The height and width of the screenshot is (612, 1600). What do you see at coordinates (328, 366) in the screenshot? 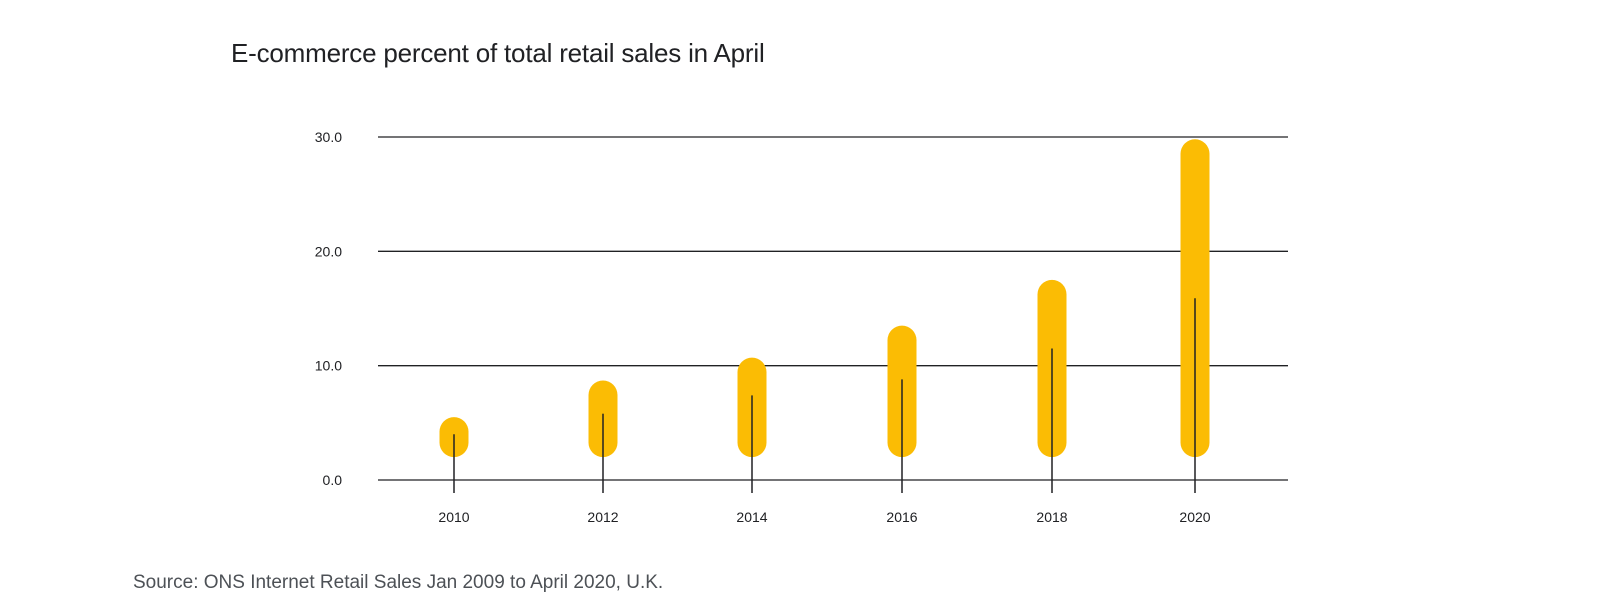
I see `y-tick-label: 10.0` at bounding box center [328, 366].